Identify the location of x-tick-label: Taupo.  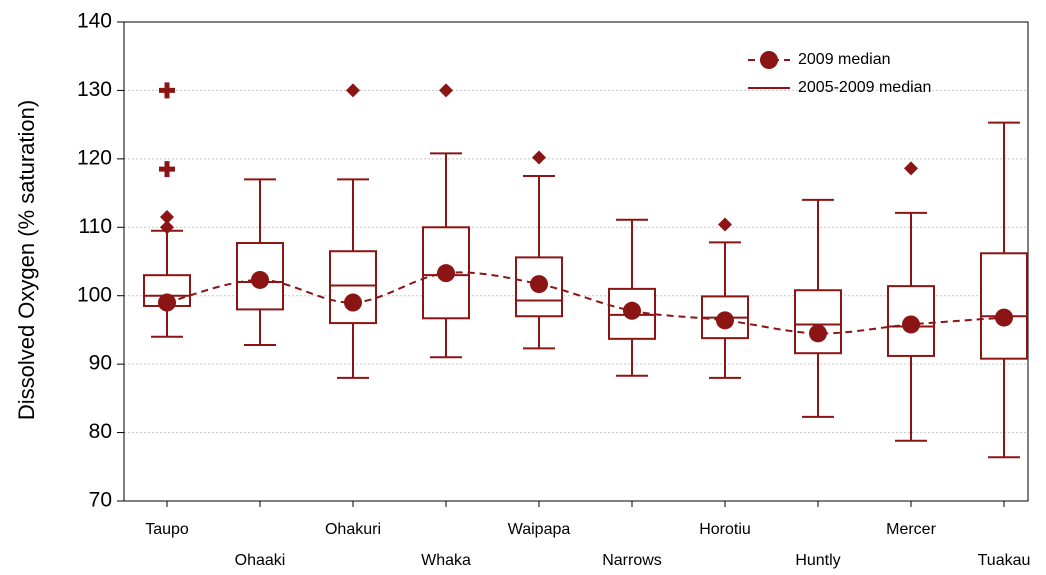
(167, 529).